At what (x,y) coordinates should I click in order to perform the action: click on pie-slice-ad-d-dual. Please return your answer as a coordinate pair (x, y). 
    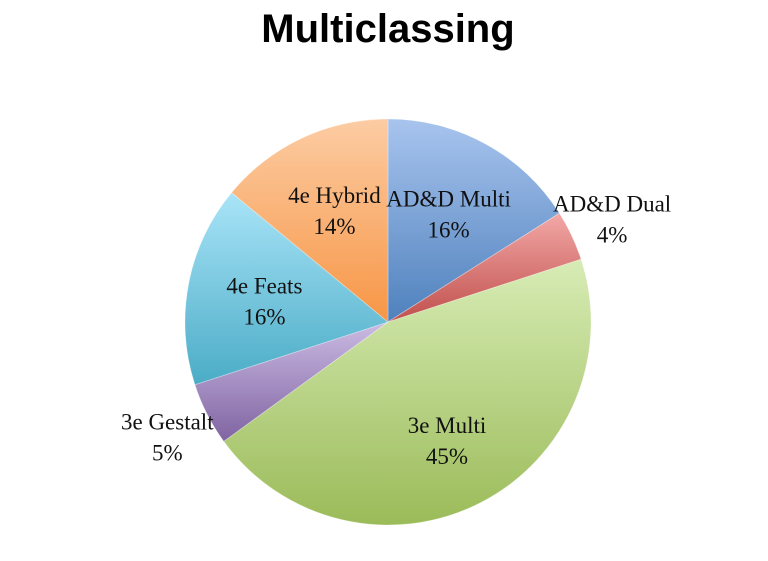
    Looking at the image, I should click on (484, 267).